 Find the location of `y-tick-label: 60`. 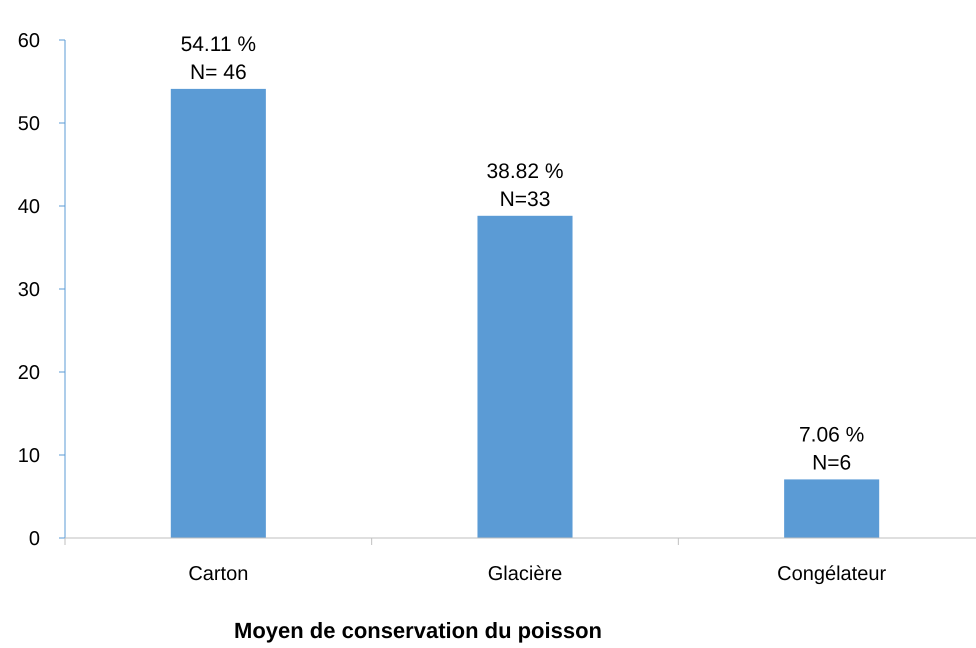

y-tick-label: 60 is located at coordinates (29, 41).